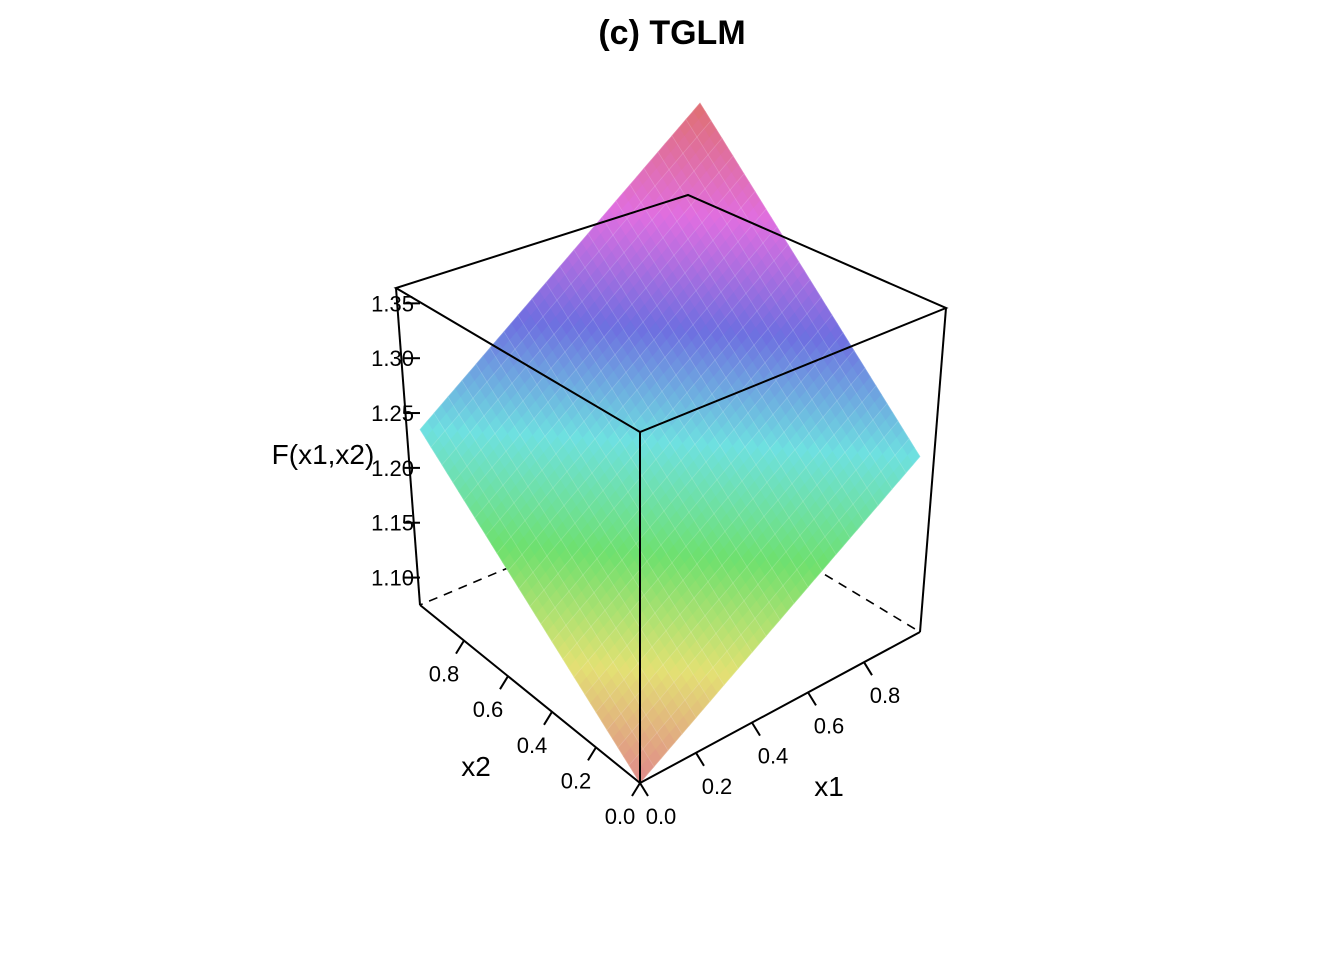 The image size is (1344, 960). I want to click on box-right-vertical-edge, so click(933, 470).